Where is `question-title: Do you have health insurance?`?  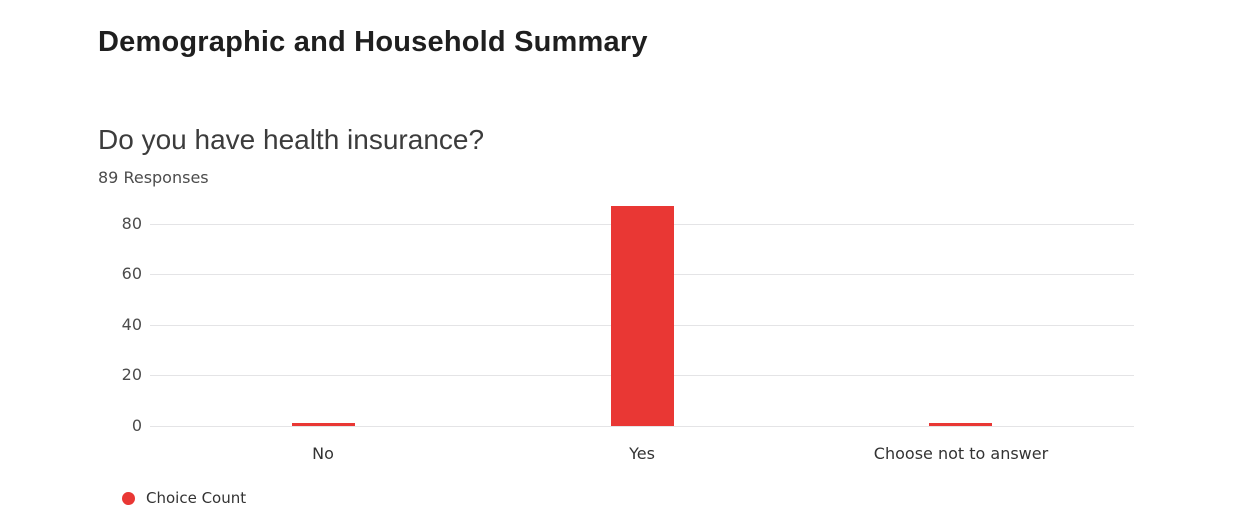 question-title: Do you have health insurance? is located at coordinates (291, 139).